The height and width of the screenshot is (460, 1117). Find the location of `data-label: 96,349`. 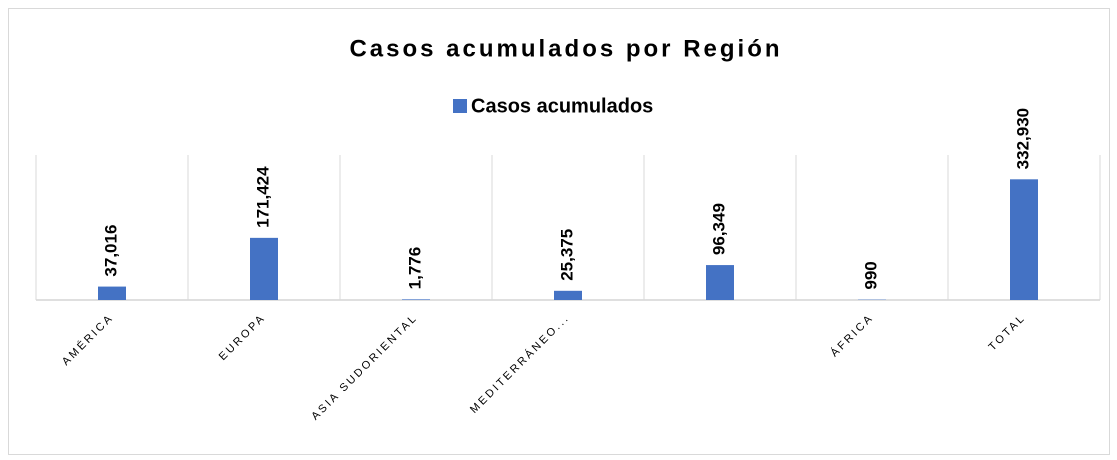

data-label: 96,349 is located at coordinates (718, 229).